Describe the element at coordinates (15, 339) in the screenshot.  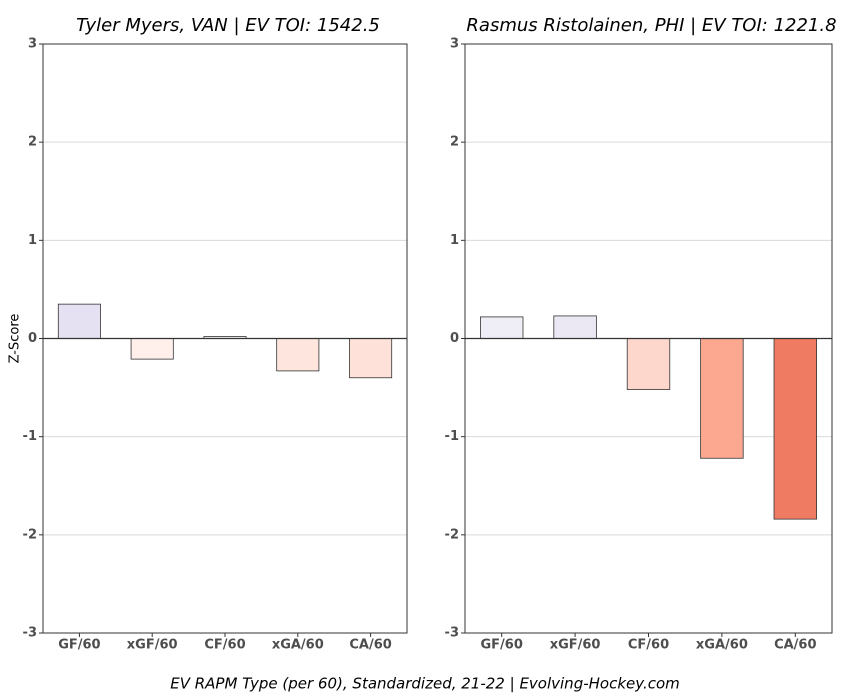
I see `y-axis-label: Z-Score` at that location.